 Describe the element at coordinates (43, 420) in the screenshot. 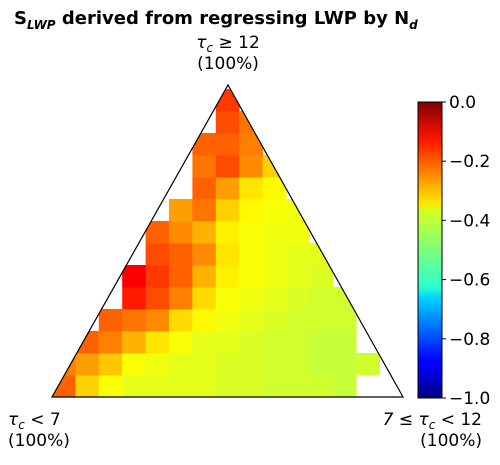

I see `corner-label-part: < 7` at that location.